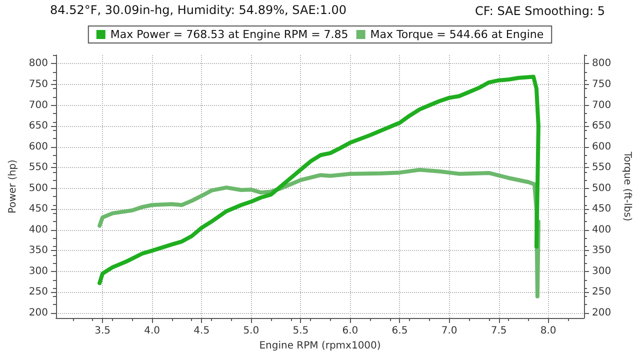  What do you see at coordinates (152, 331) in the screenshot?
I see `x-tick-label: 4.0` at bounding box center [152, 331].